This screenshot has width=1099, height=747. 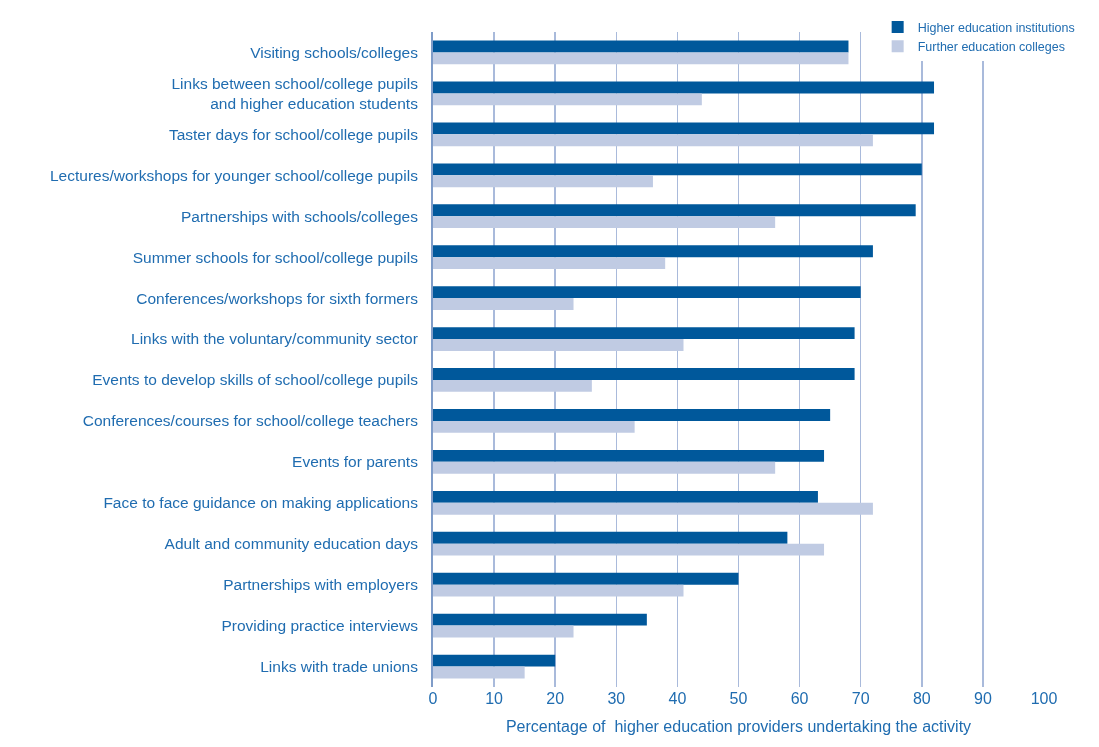 I want to click on y-tick-label: Partnerships with employers, so click(x=321, y=585).